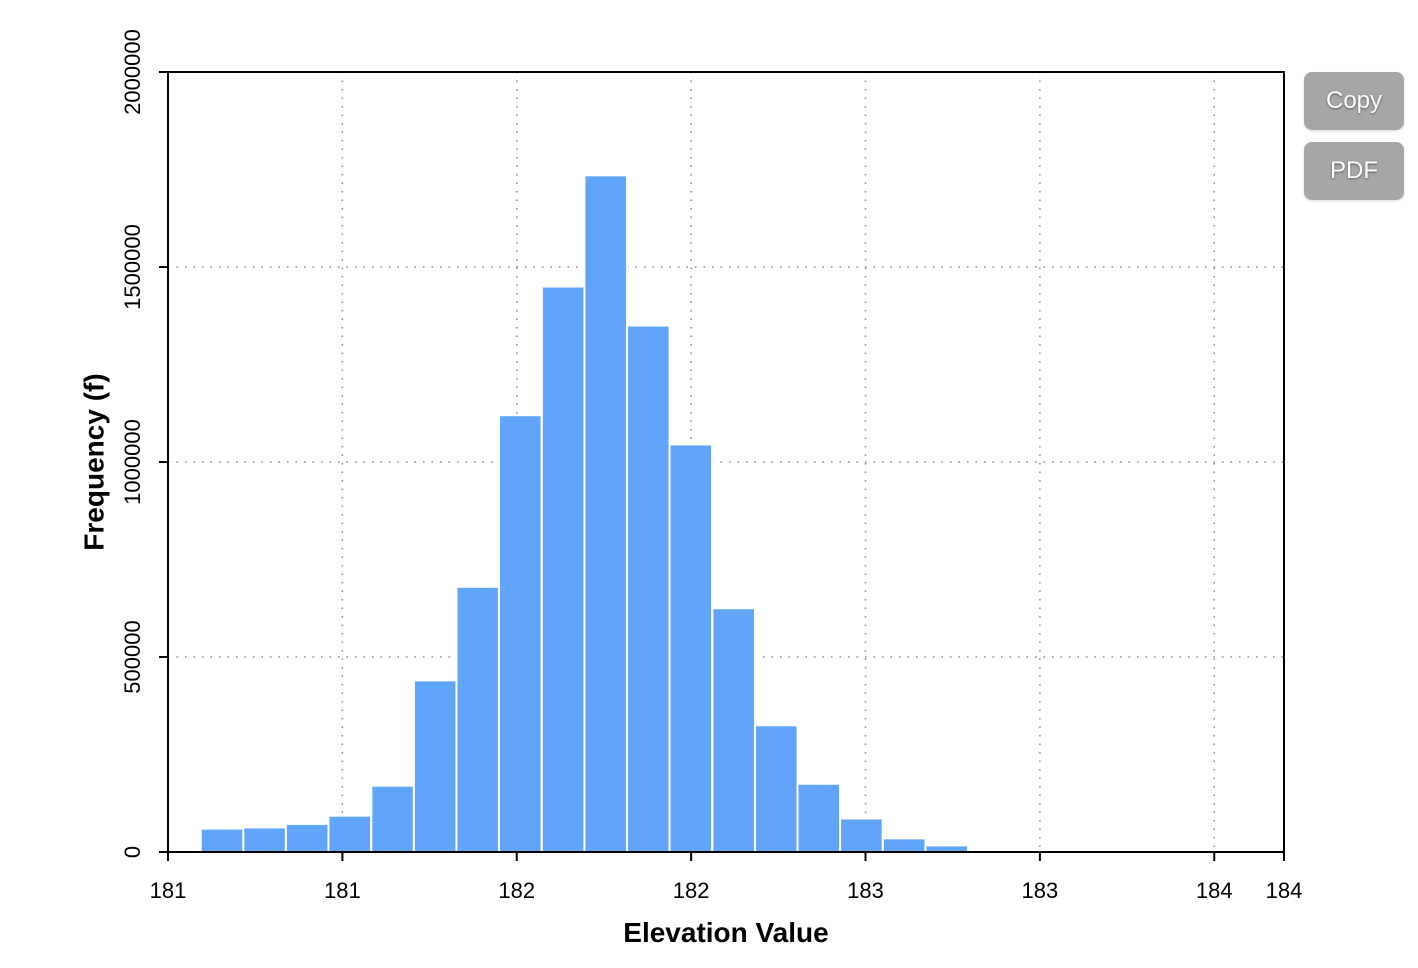 The width and height of the screenshot is (1418, 968). What do you see at coordinates (132, 656) in the screenshot?
I see `y-tick-label: 500000` at bounding box center [132, 656].